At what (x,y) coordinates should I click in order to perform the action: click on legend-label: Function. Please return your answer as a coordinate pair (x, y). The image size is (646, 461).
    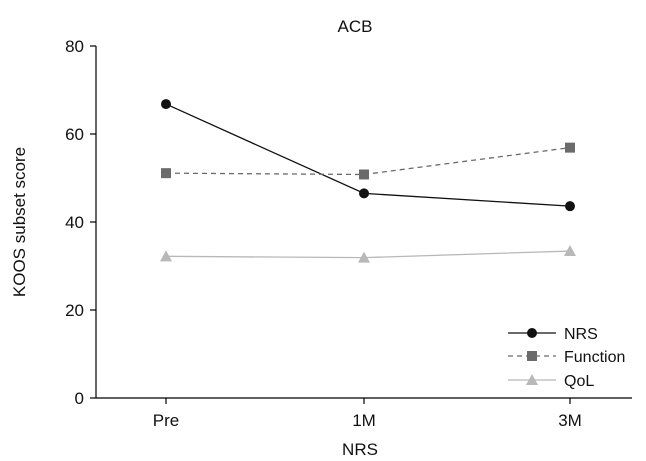
    Looking at the image, I should click on (594, 357).